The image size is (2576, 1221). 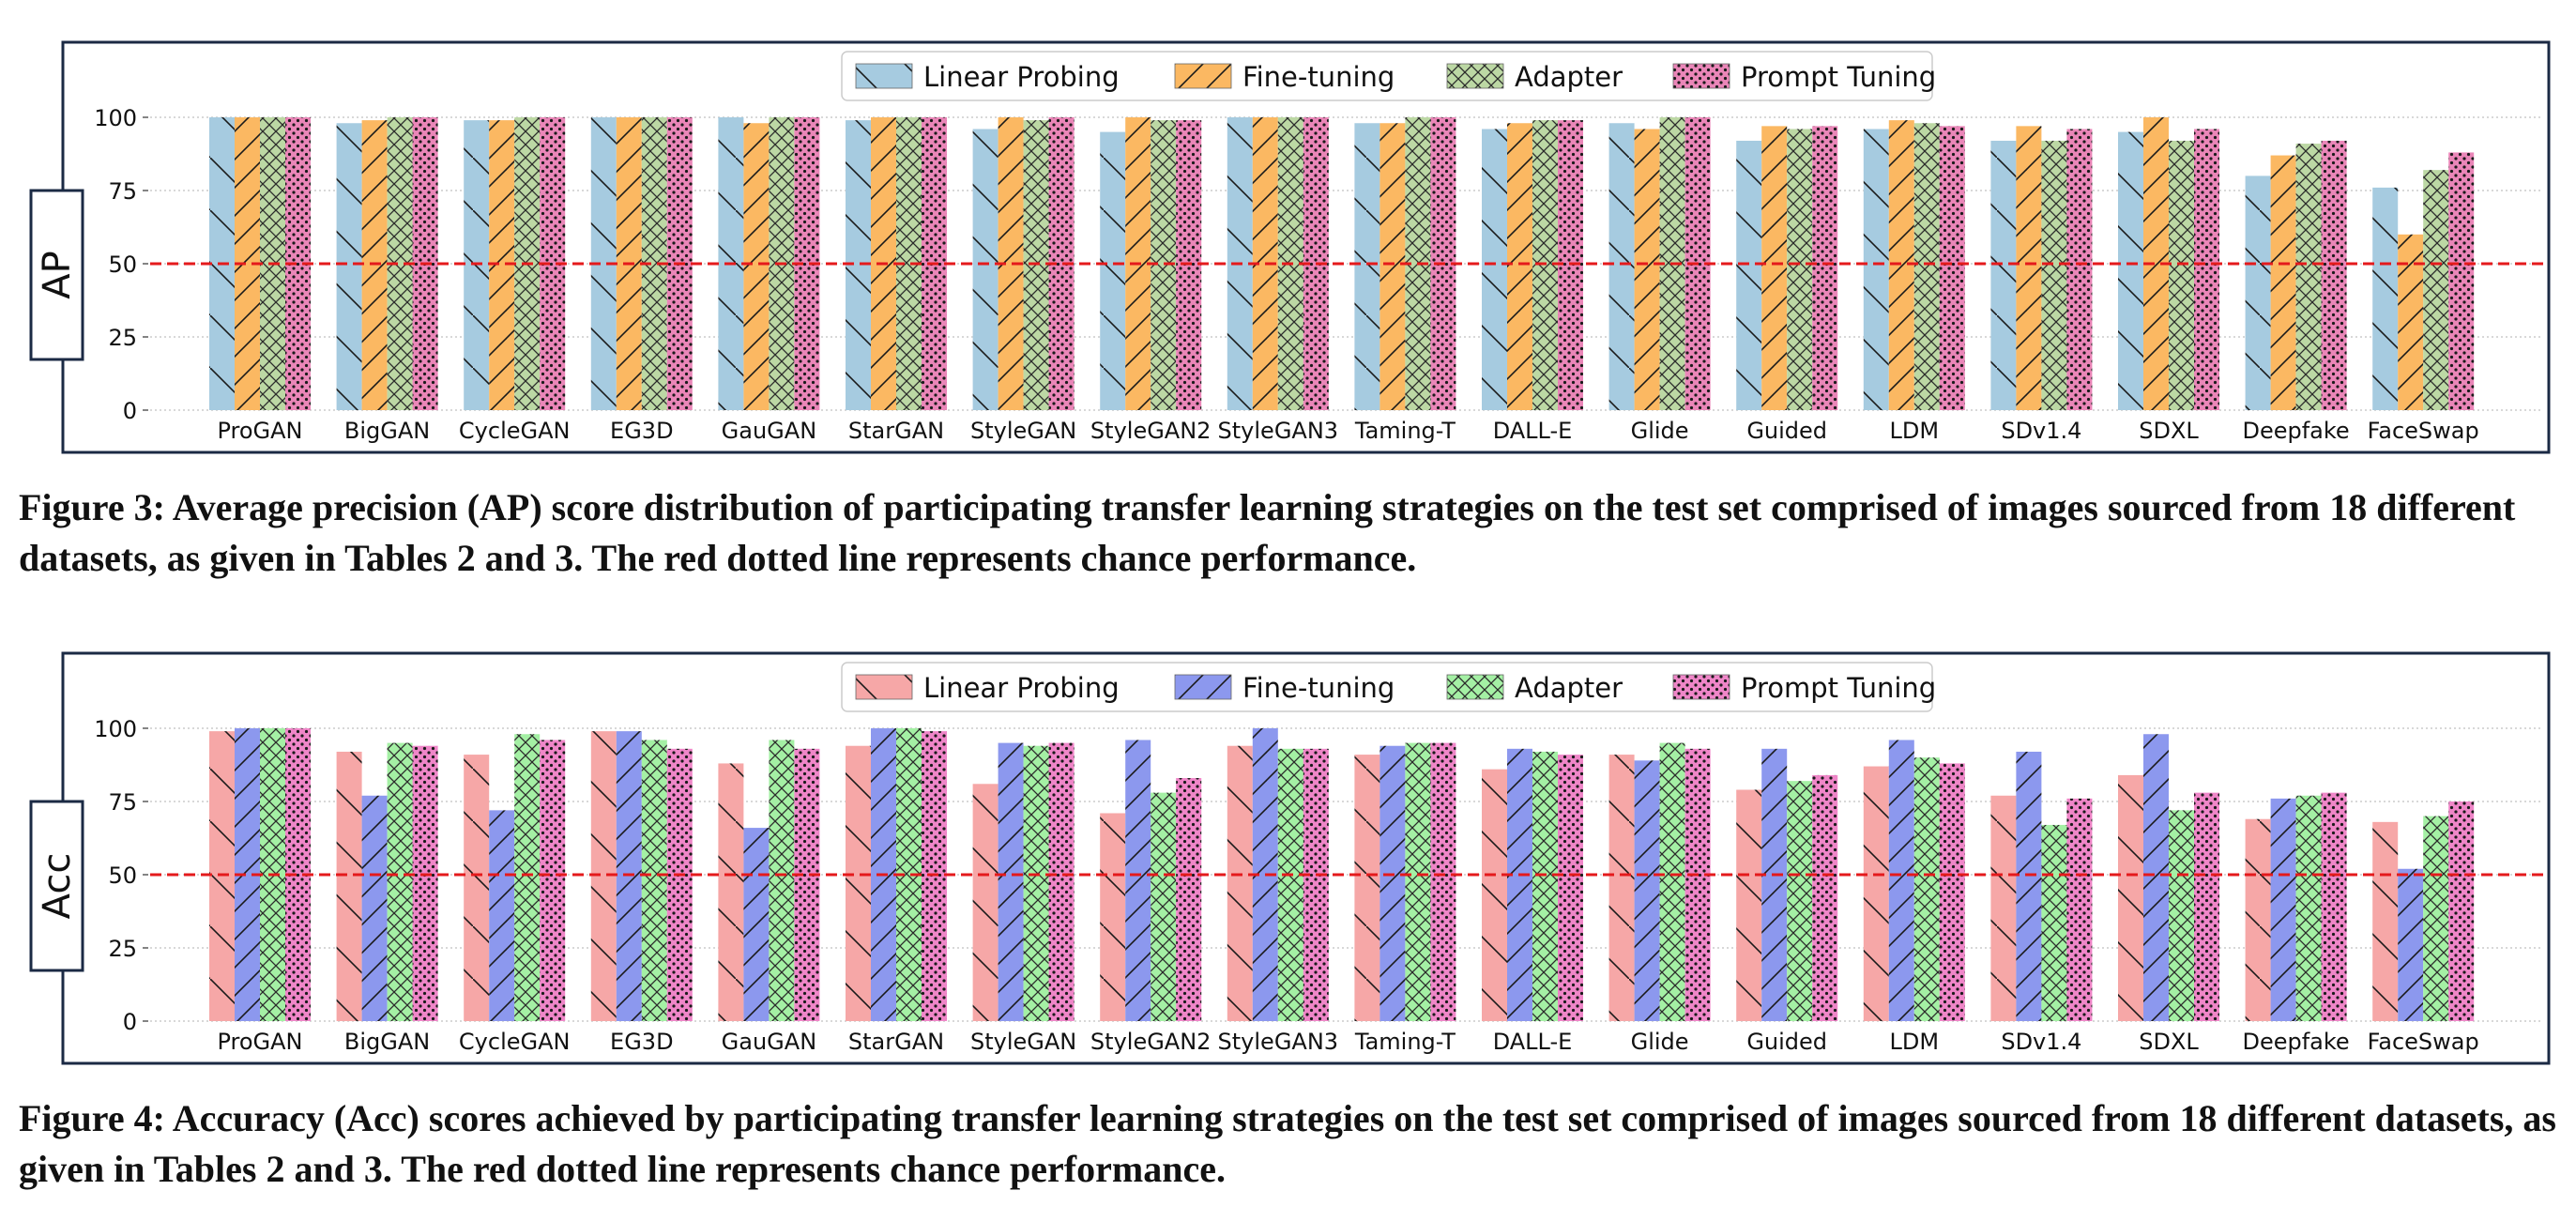 What do you see at coordinates (1290, 884) in the screenshot?
I see `bar-adapter-stylegan3` at bounding box center [1290, 884].